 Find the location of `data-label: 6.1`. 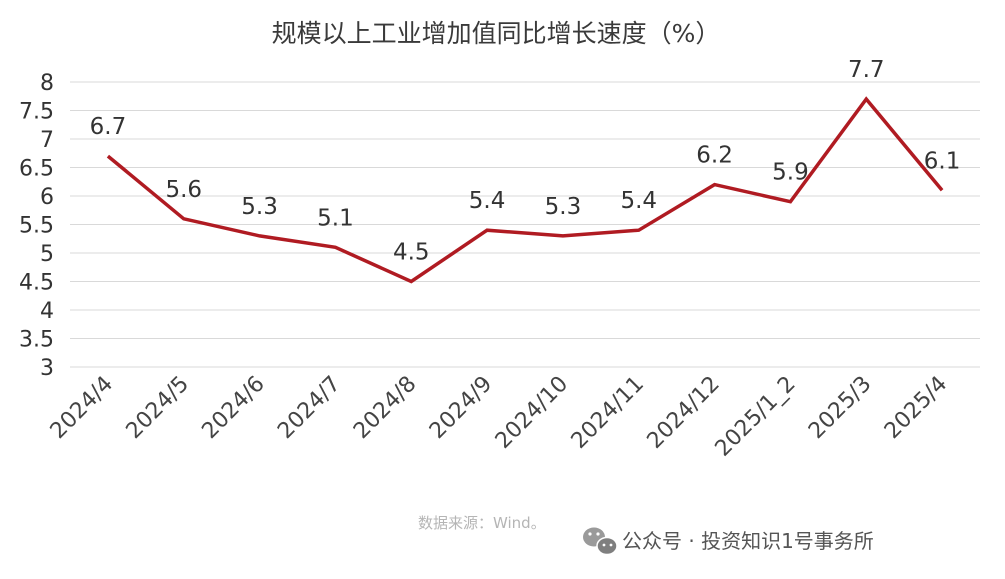

data-label: 6.1 is located at coordinates (942, 161).